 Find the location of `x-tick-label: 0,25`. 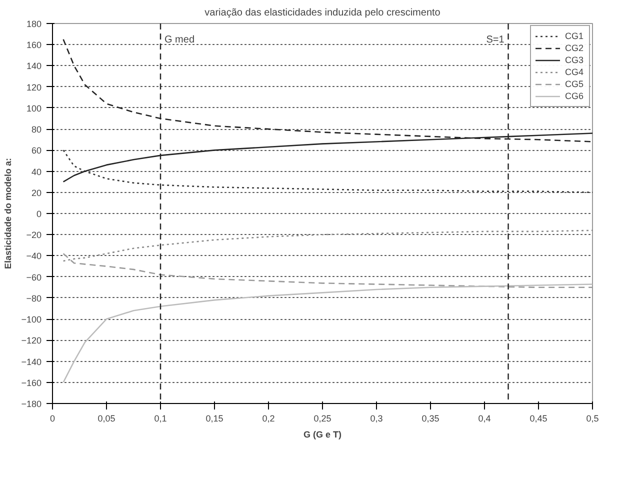

x-tick-label: 0,25 is located at coordinates (323, 419).